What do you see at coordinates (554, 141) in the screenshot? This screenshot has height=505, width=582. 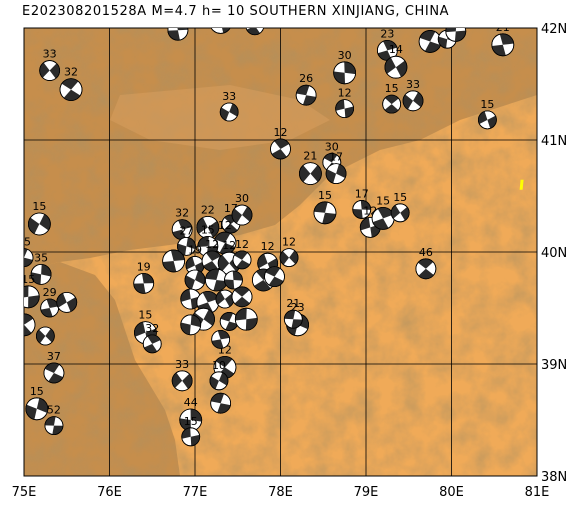 I see `latitude-tick-label: 41N` at bounding box center [554, 141].